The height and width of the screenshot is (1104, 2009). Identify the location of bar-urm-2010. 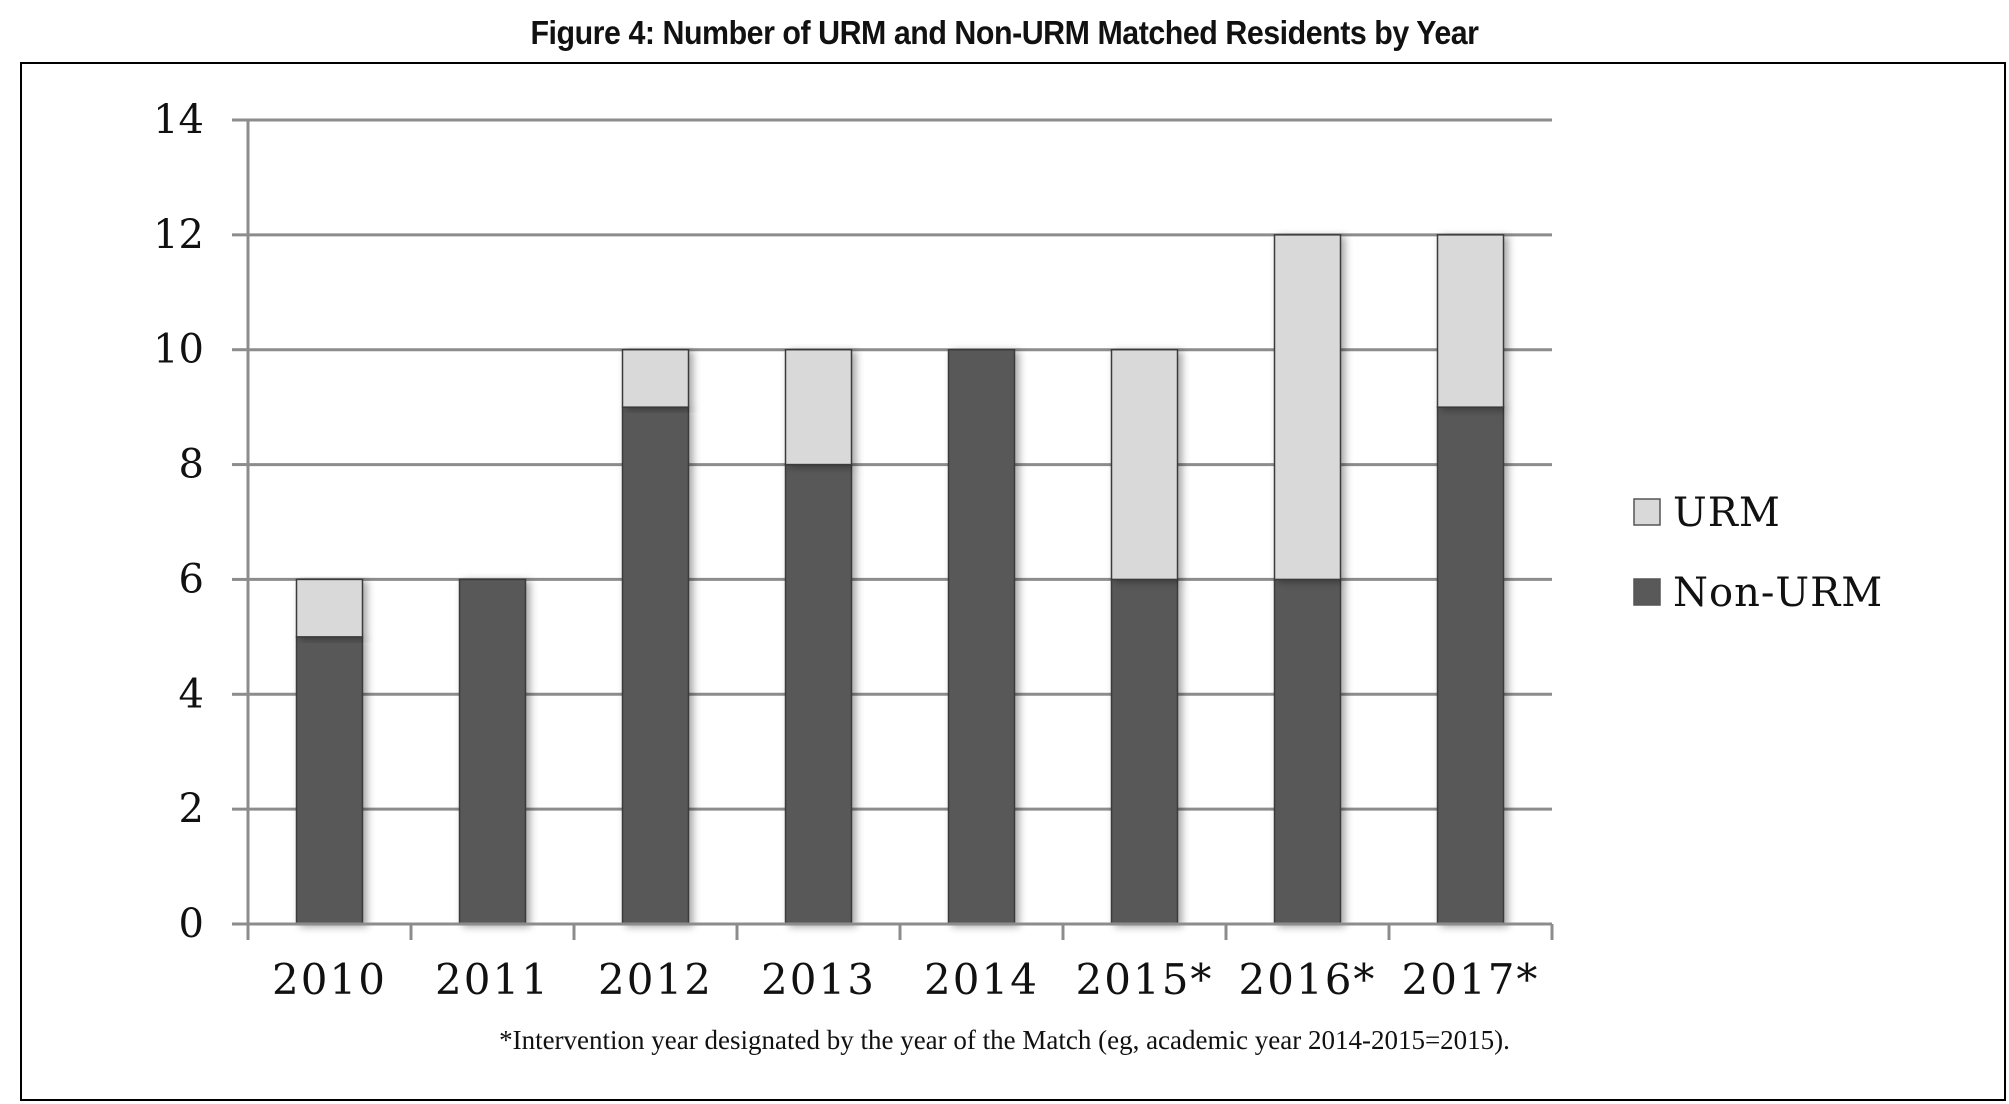
(329, 608).